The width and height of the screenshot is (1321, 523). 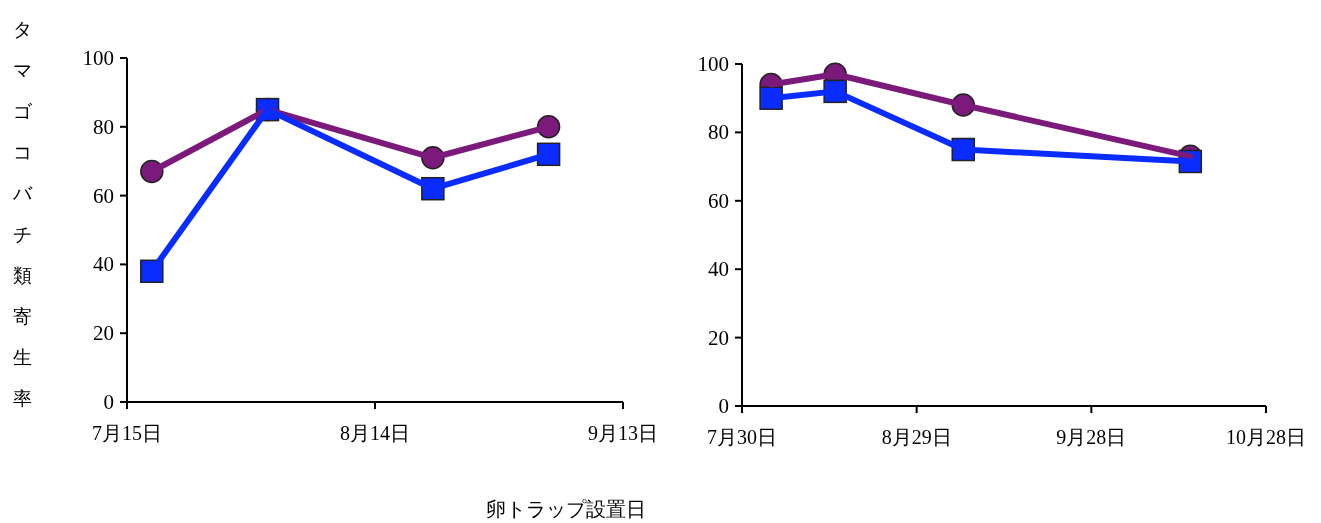 I want to click on x-tick-label: 10月28日, so click(x=1266, y=437).